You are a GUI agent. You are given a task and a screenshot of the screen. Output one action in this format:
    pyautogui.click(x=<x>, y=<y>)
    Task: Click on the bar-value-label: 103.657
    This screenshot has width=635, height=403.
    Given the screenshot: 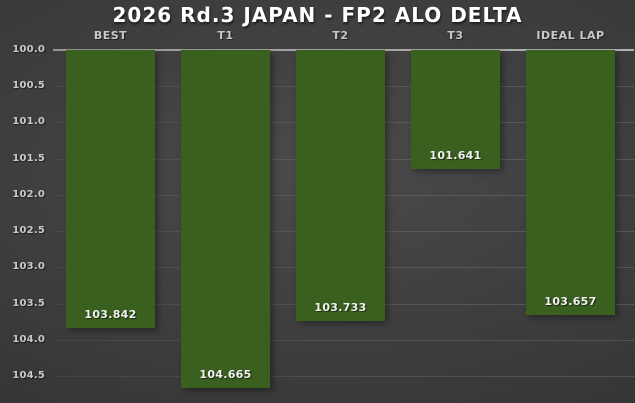 What is the action you would take?
    pyautogui.click(x=570, y=302)
    